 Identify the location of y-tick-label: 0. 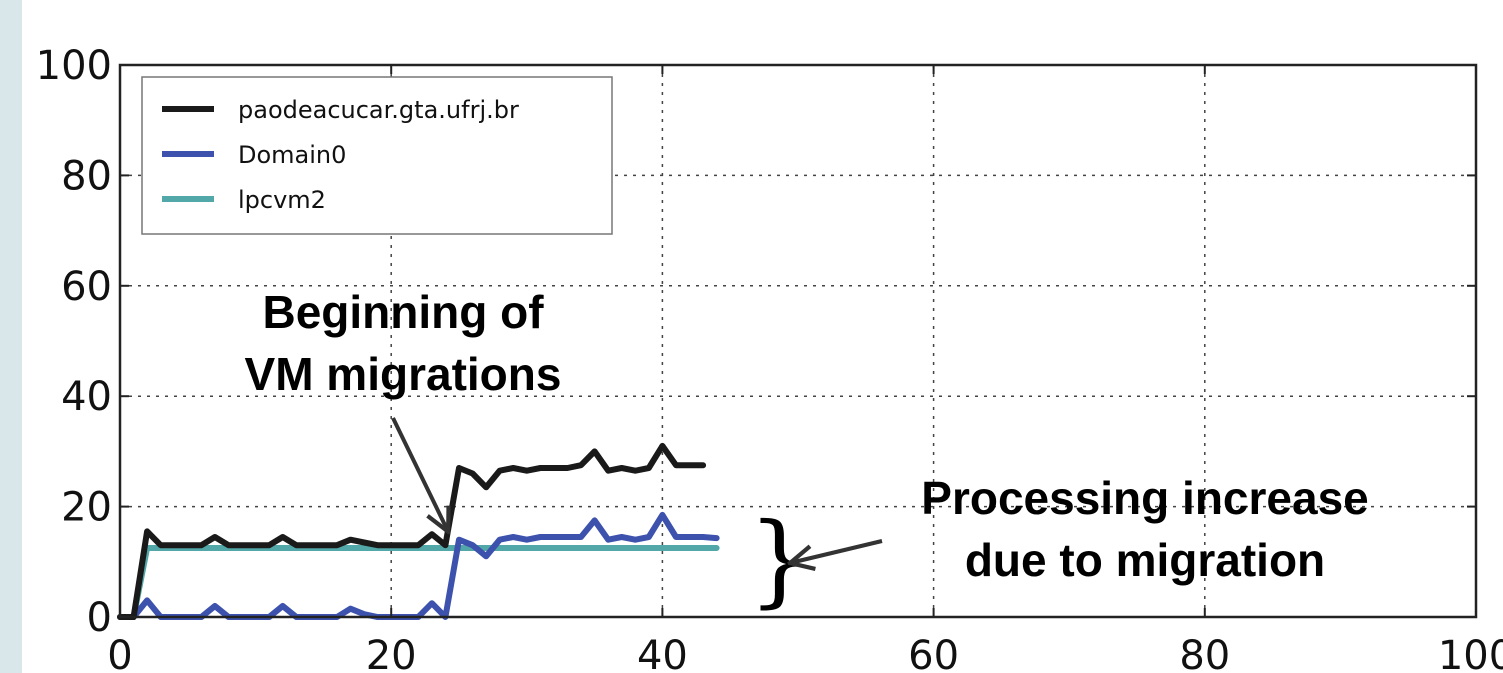
(99, 618).